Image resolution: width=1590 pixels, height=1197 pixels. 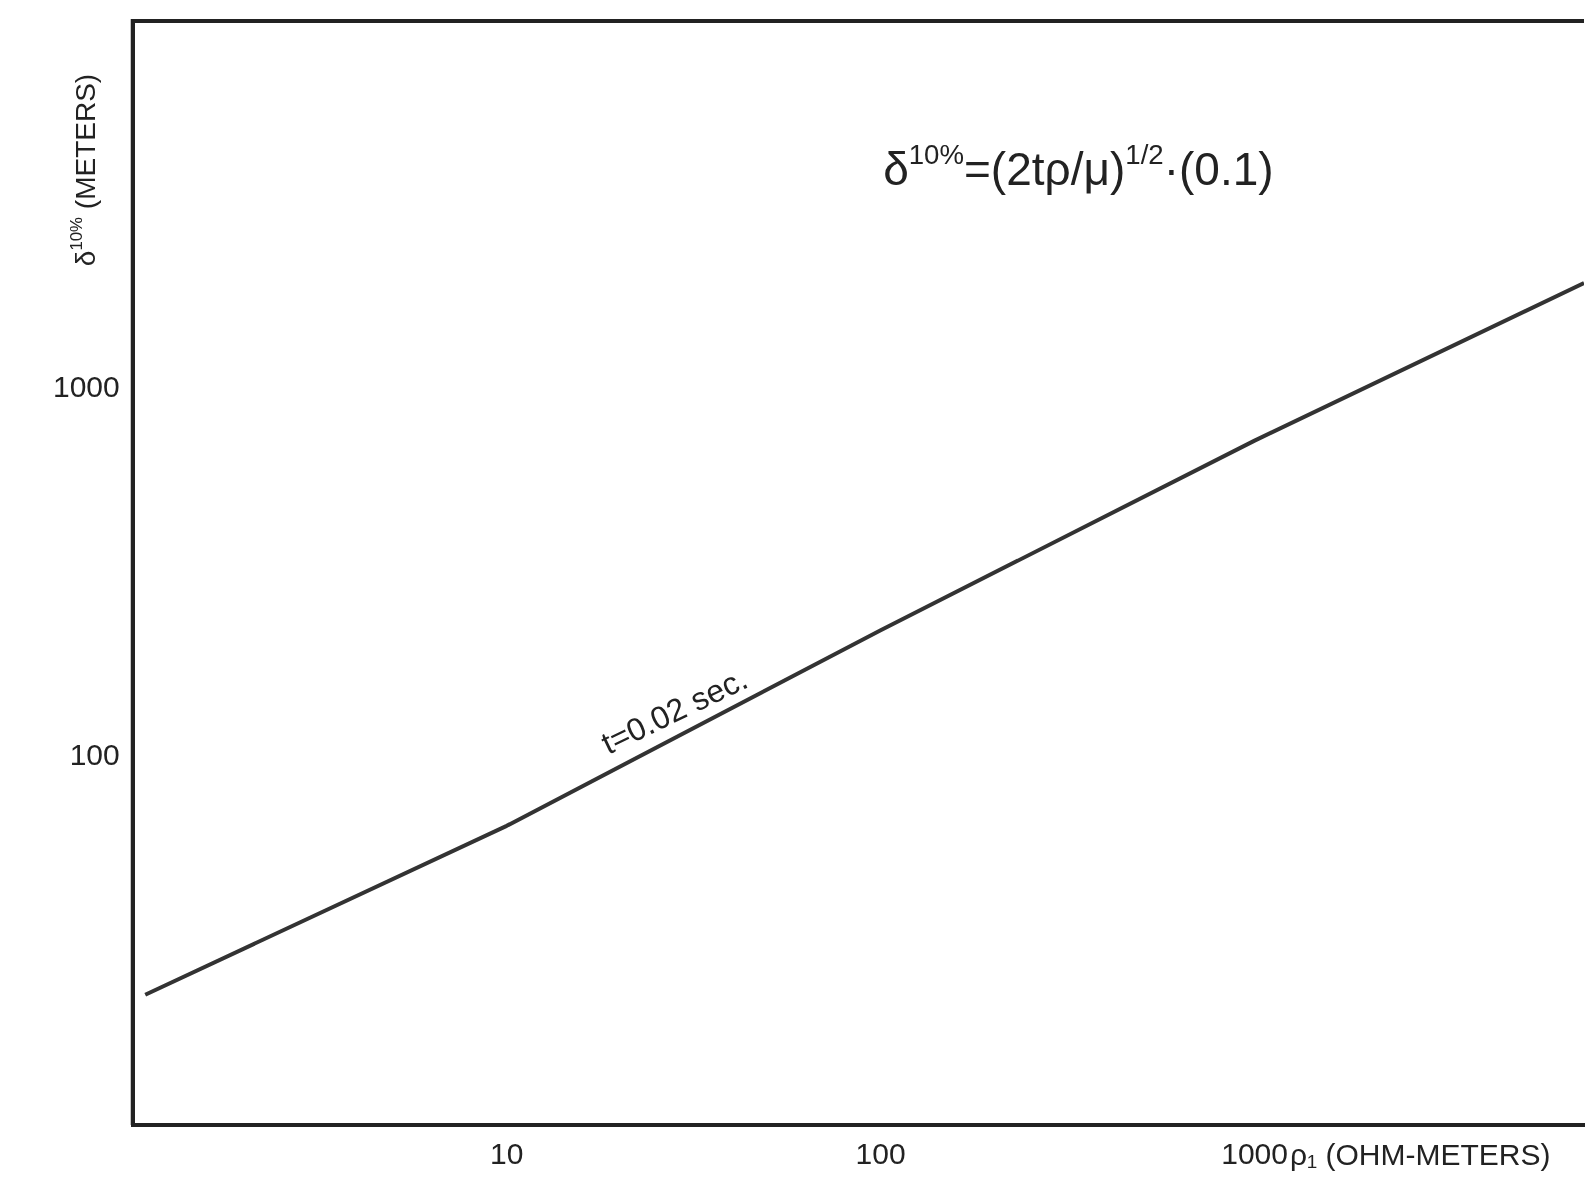 I want to click on x-axis-title: ρ₁ (OHM-METERS), so click(x=1420, y=1154).